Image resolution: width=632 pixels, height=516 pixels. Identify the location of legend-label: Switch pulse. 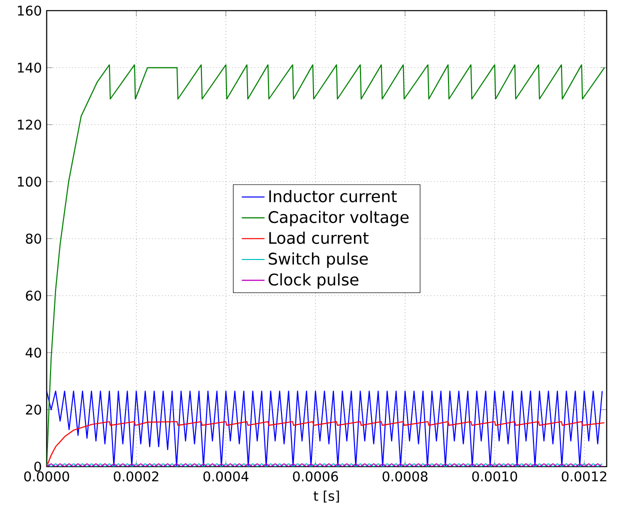
(318, 260).